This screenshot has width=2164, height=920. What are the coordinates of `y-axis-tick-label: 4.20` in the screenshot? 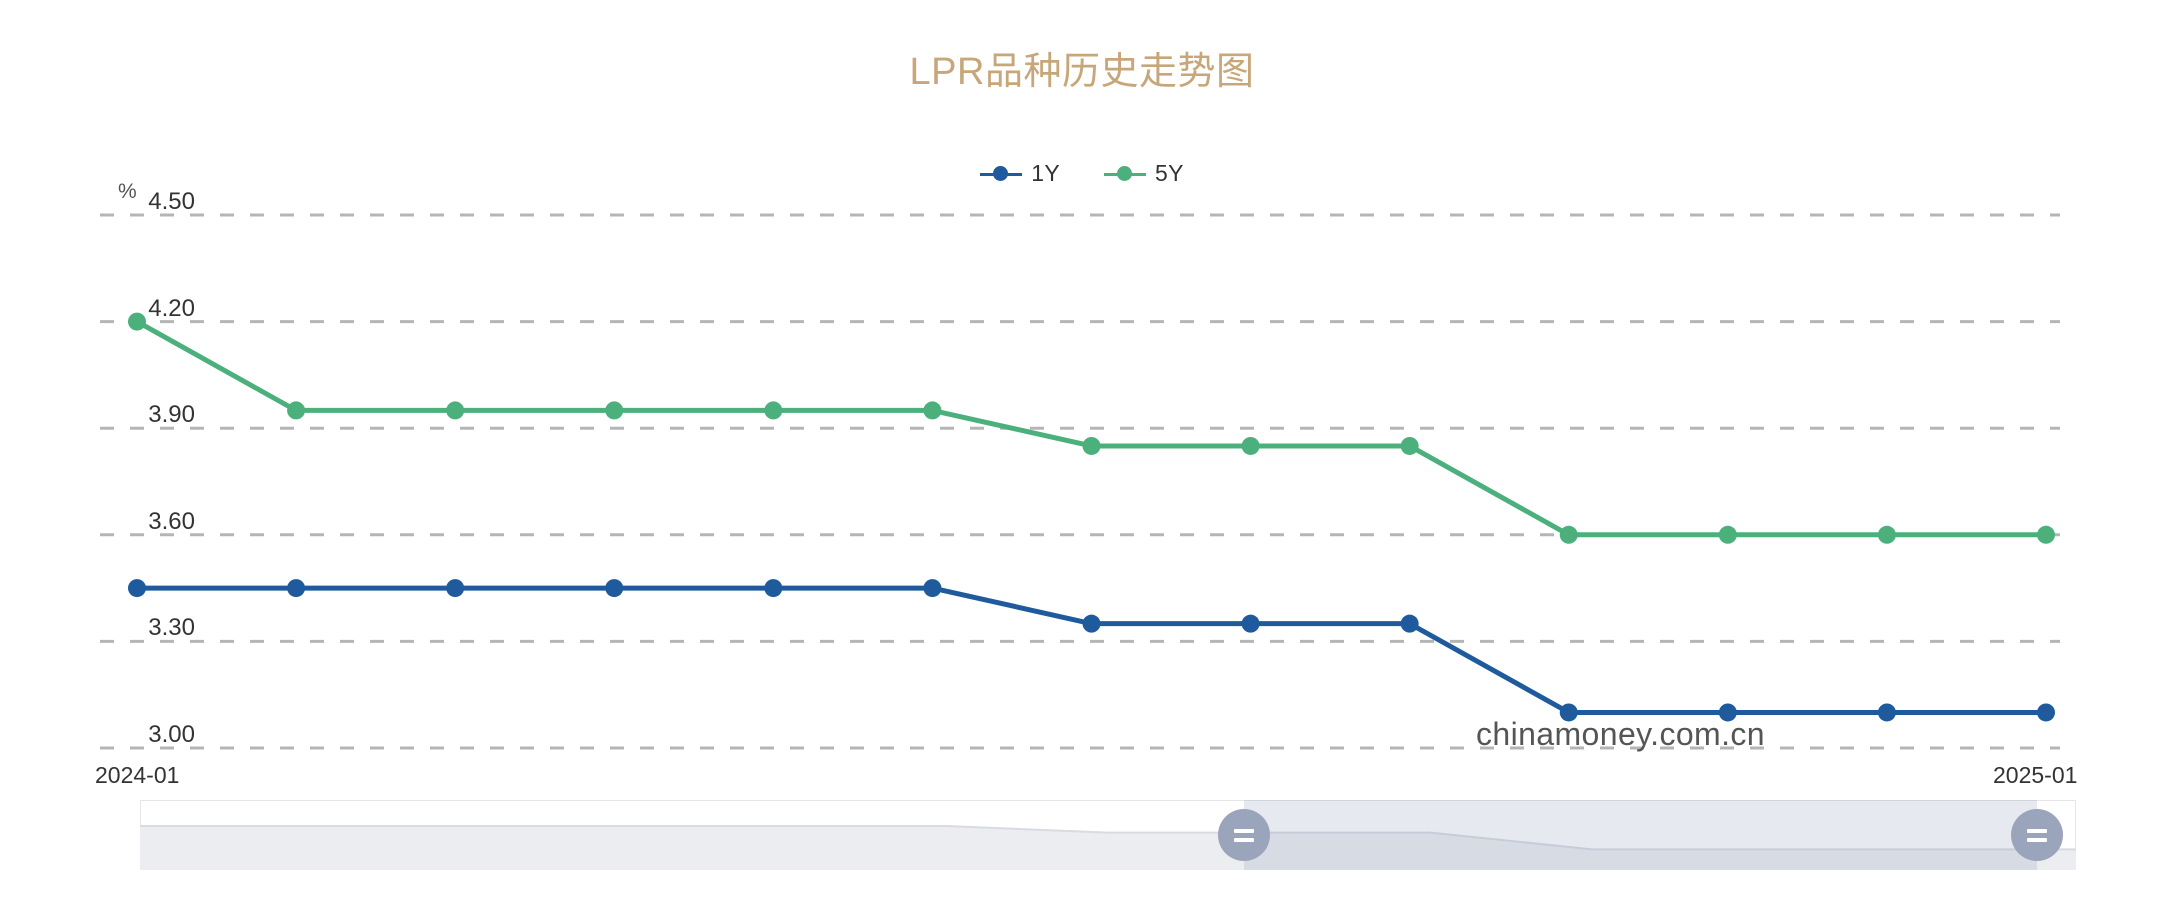 It's located at (171, 308).